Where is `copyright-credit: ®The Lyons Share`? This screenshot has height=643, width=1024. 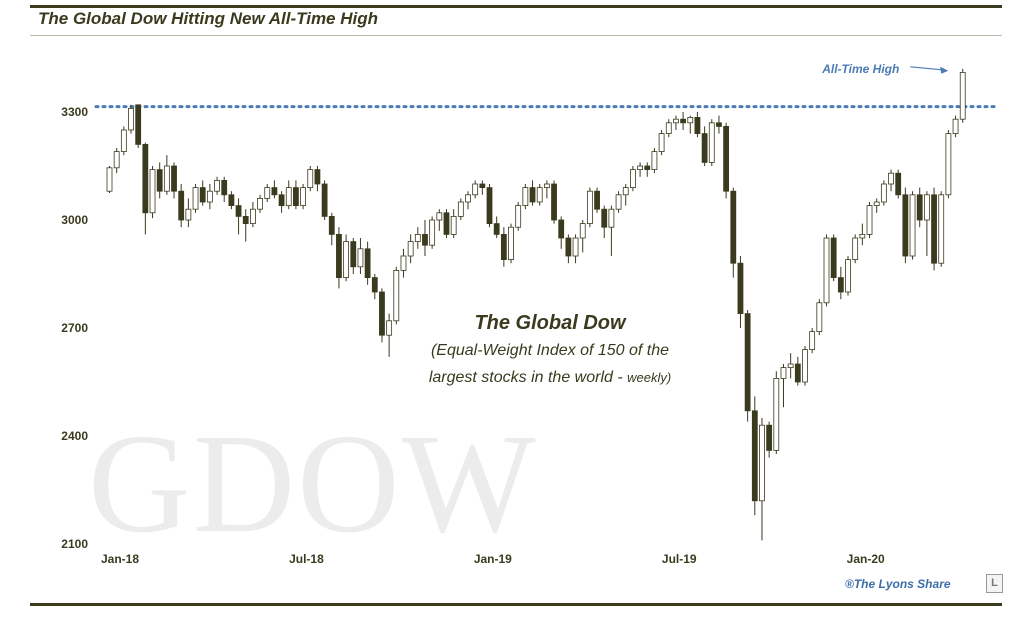 copyright-credit: ®The Lyons Share is located at coordinates (898, 584).